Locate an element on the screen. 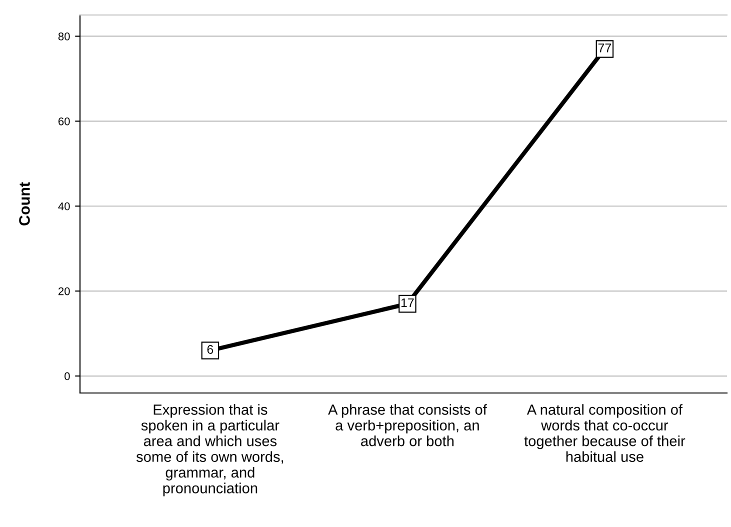 The height and width of the screenshot is (527, 731). data-label: 6 is located at coordinates (210, 349).